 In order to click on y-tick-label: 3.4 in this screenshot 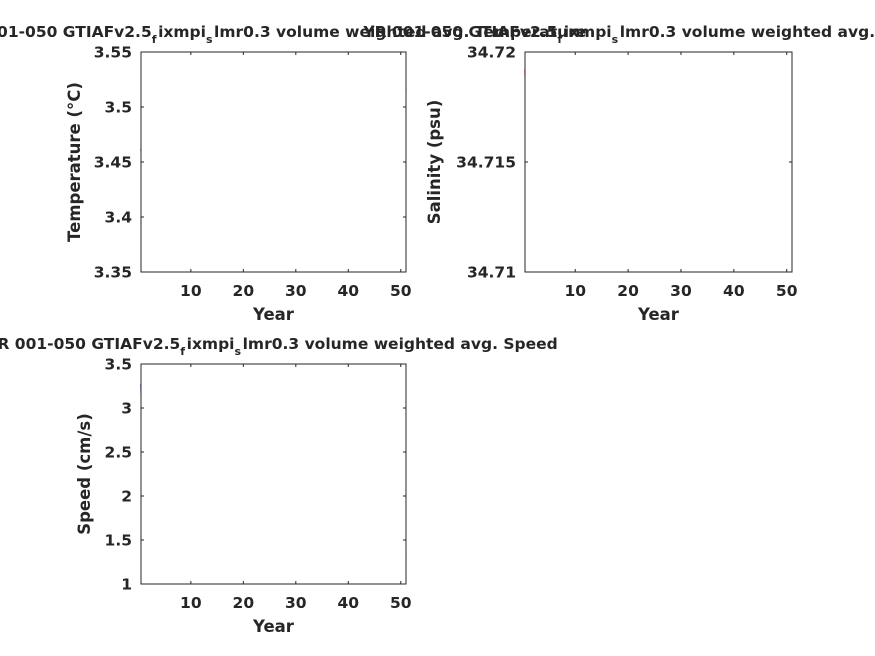, I will do `click(119, 218)`.